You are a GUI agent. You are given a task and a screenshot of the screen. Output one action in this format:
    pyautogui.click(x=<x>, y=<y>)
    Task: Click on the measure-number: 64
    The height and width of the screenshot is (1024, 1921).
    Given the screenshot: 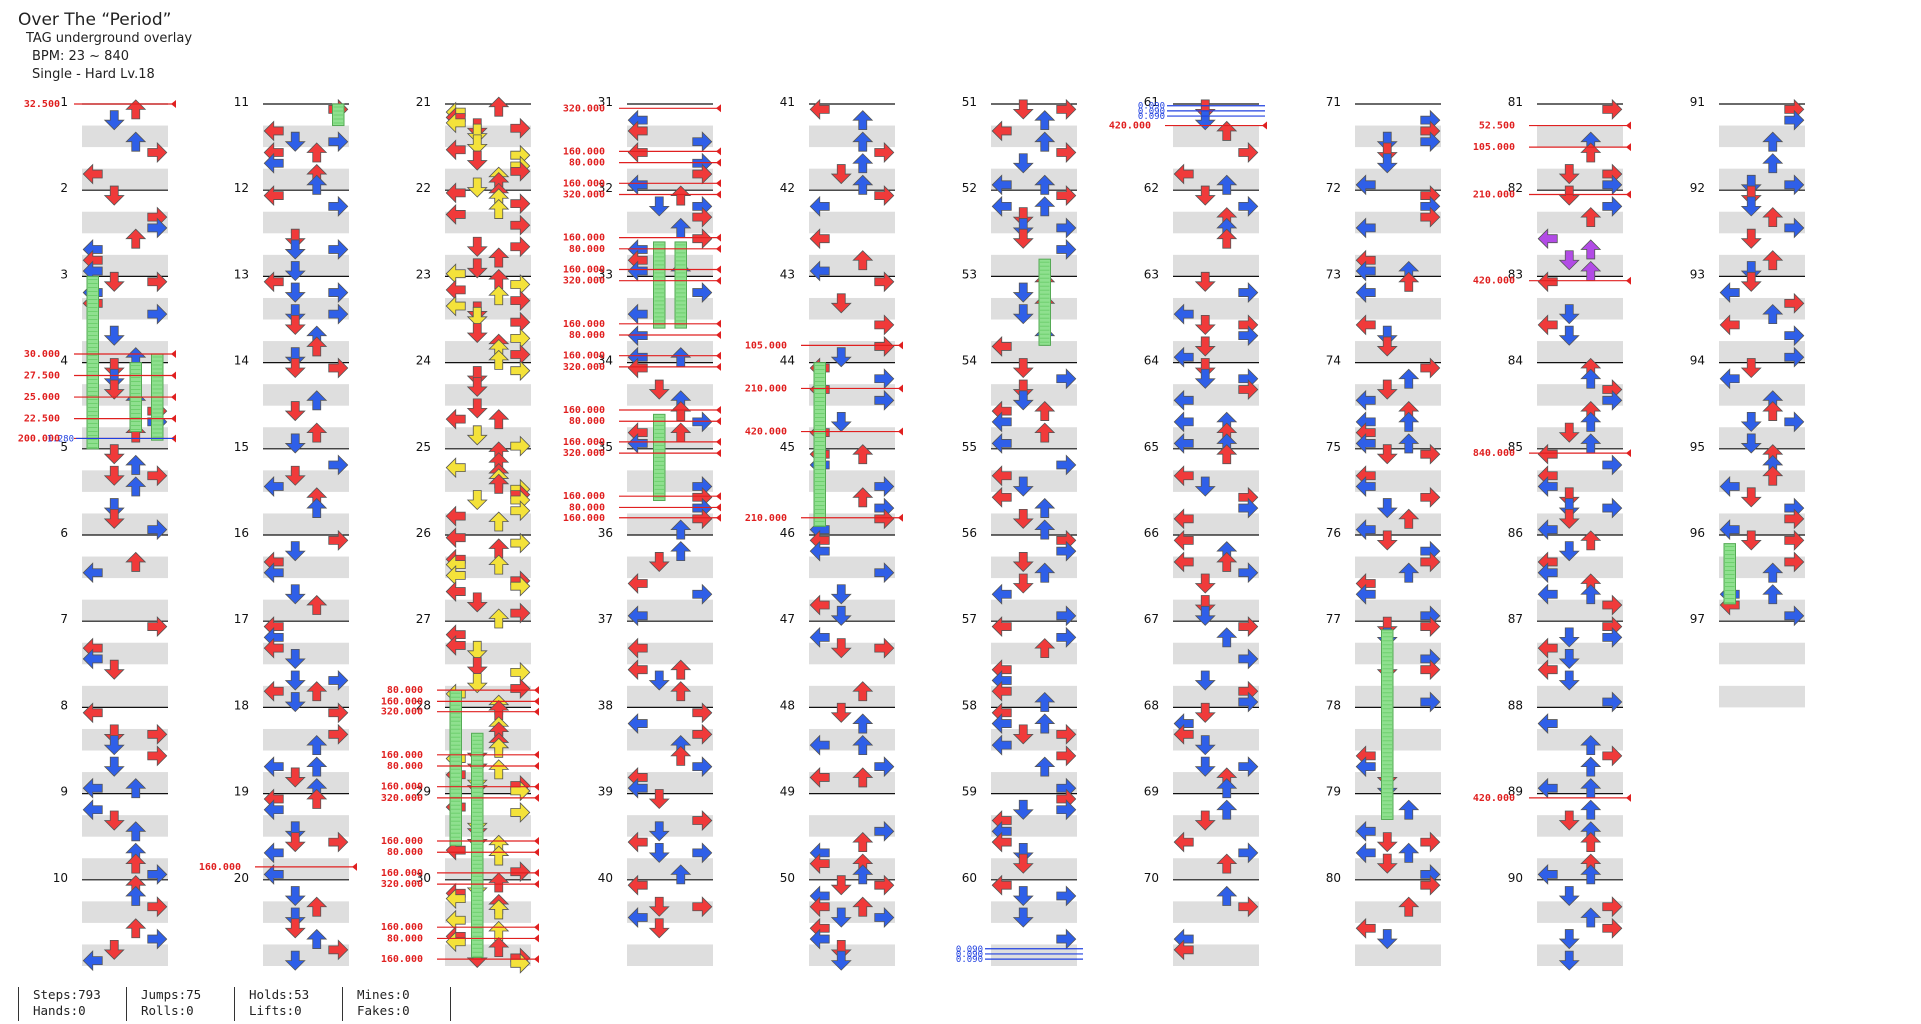 What is the action you would take?
    pyautogui.click(x=1151, y=361)
    